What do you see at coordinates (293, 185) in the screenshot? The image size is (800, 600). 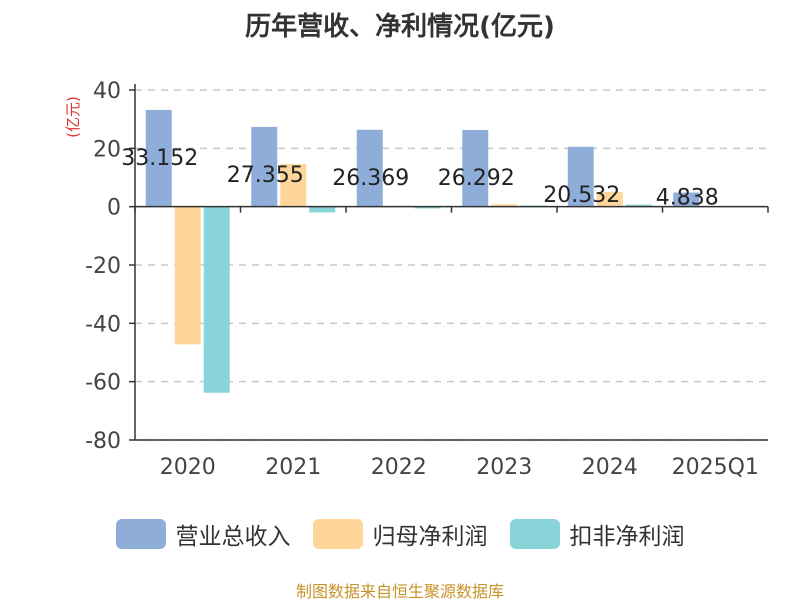 I see `bar-series-2-2021` at bounding box center [293, 185].